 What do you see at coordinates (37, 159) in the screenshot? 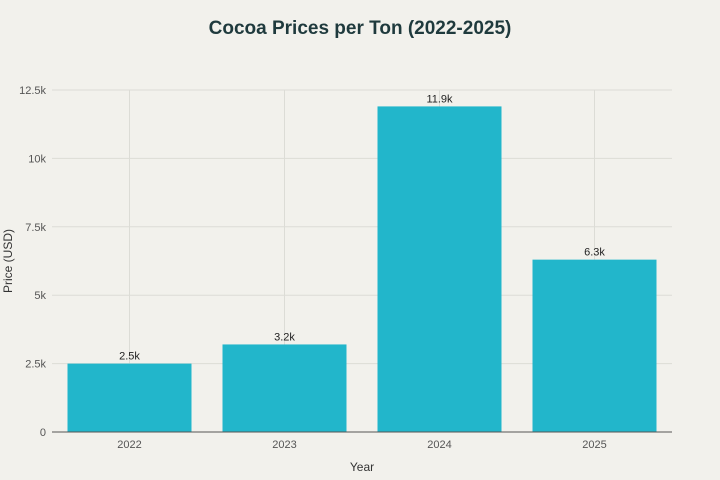
I see `y-tick-label: 10k` at bounding box center [37, 159].